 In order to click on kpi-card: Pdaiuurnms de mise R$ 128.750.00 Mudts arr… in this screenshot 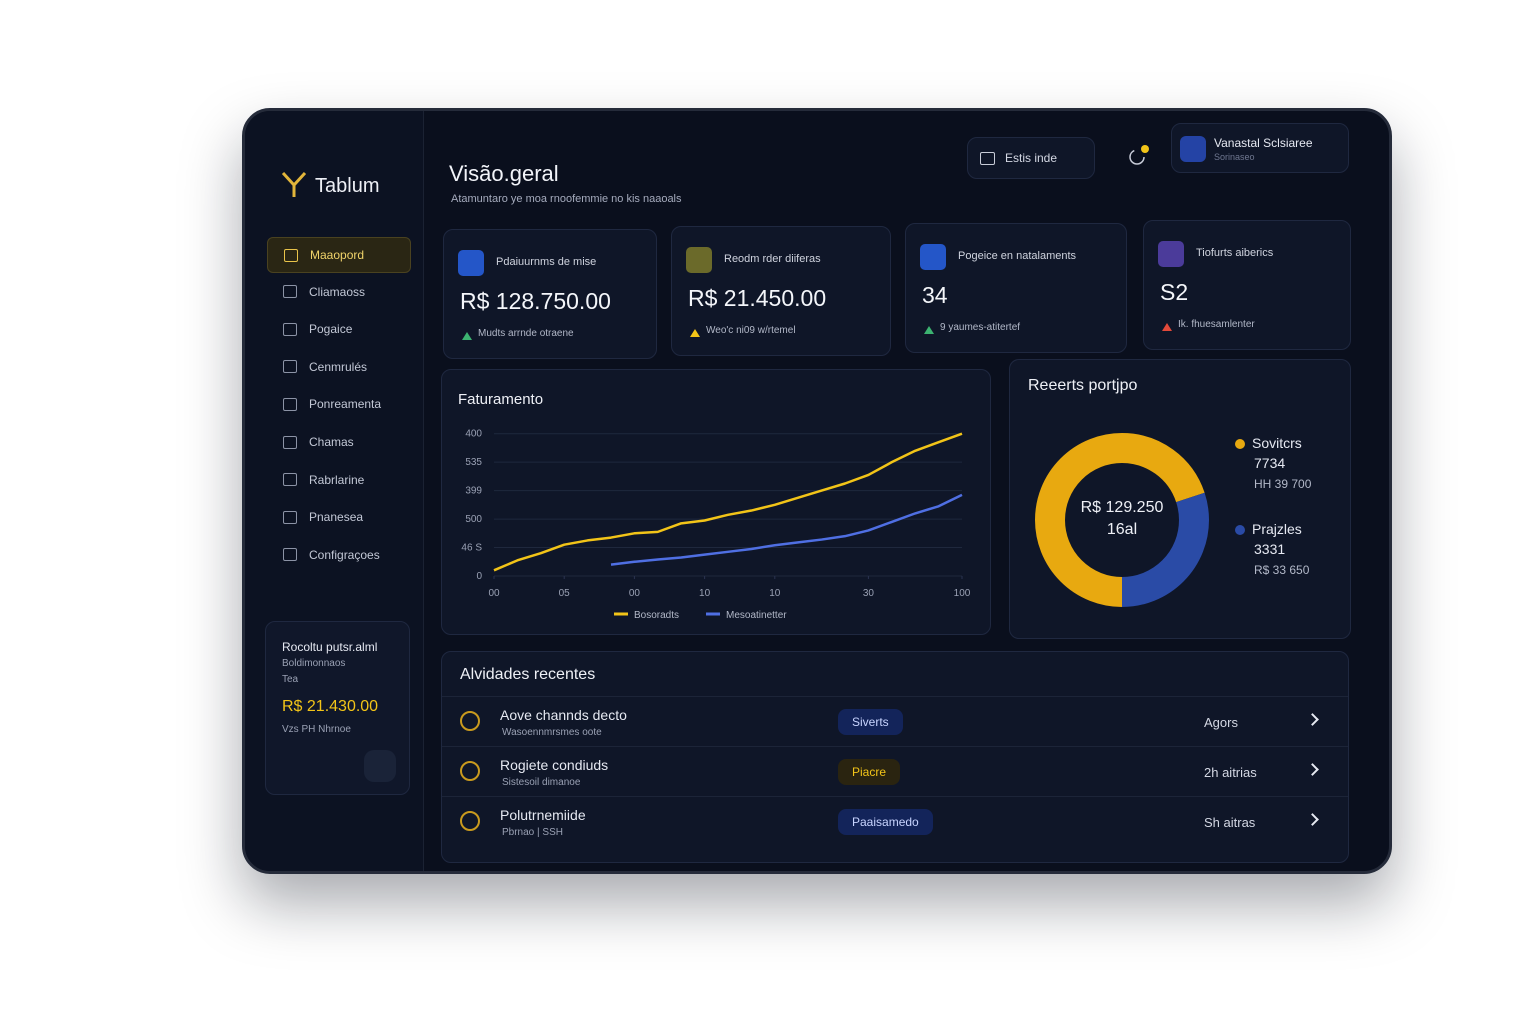, I will do `click(550, 294)`.